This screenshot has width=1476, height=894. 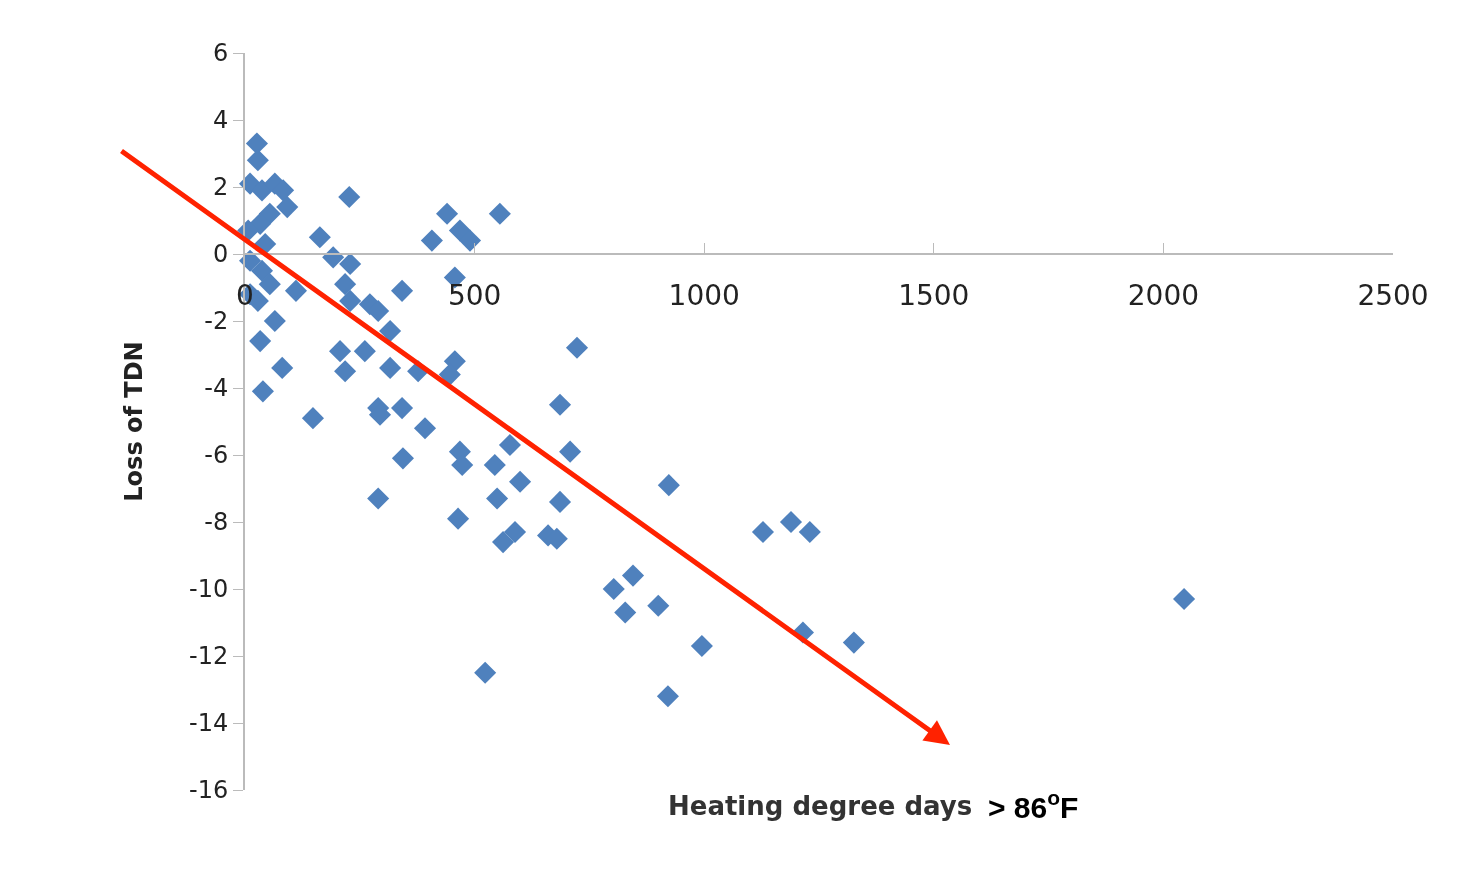 I want to click on x-tick-label: 1500, so click(x=934, y=295).